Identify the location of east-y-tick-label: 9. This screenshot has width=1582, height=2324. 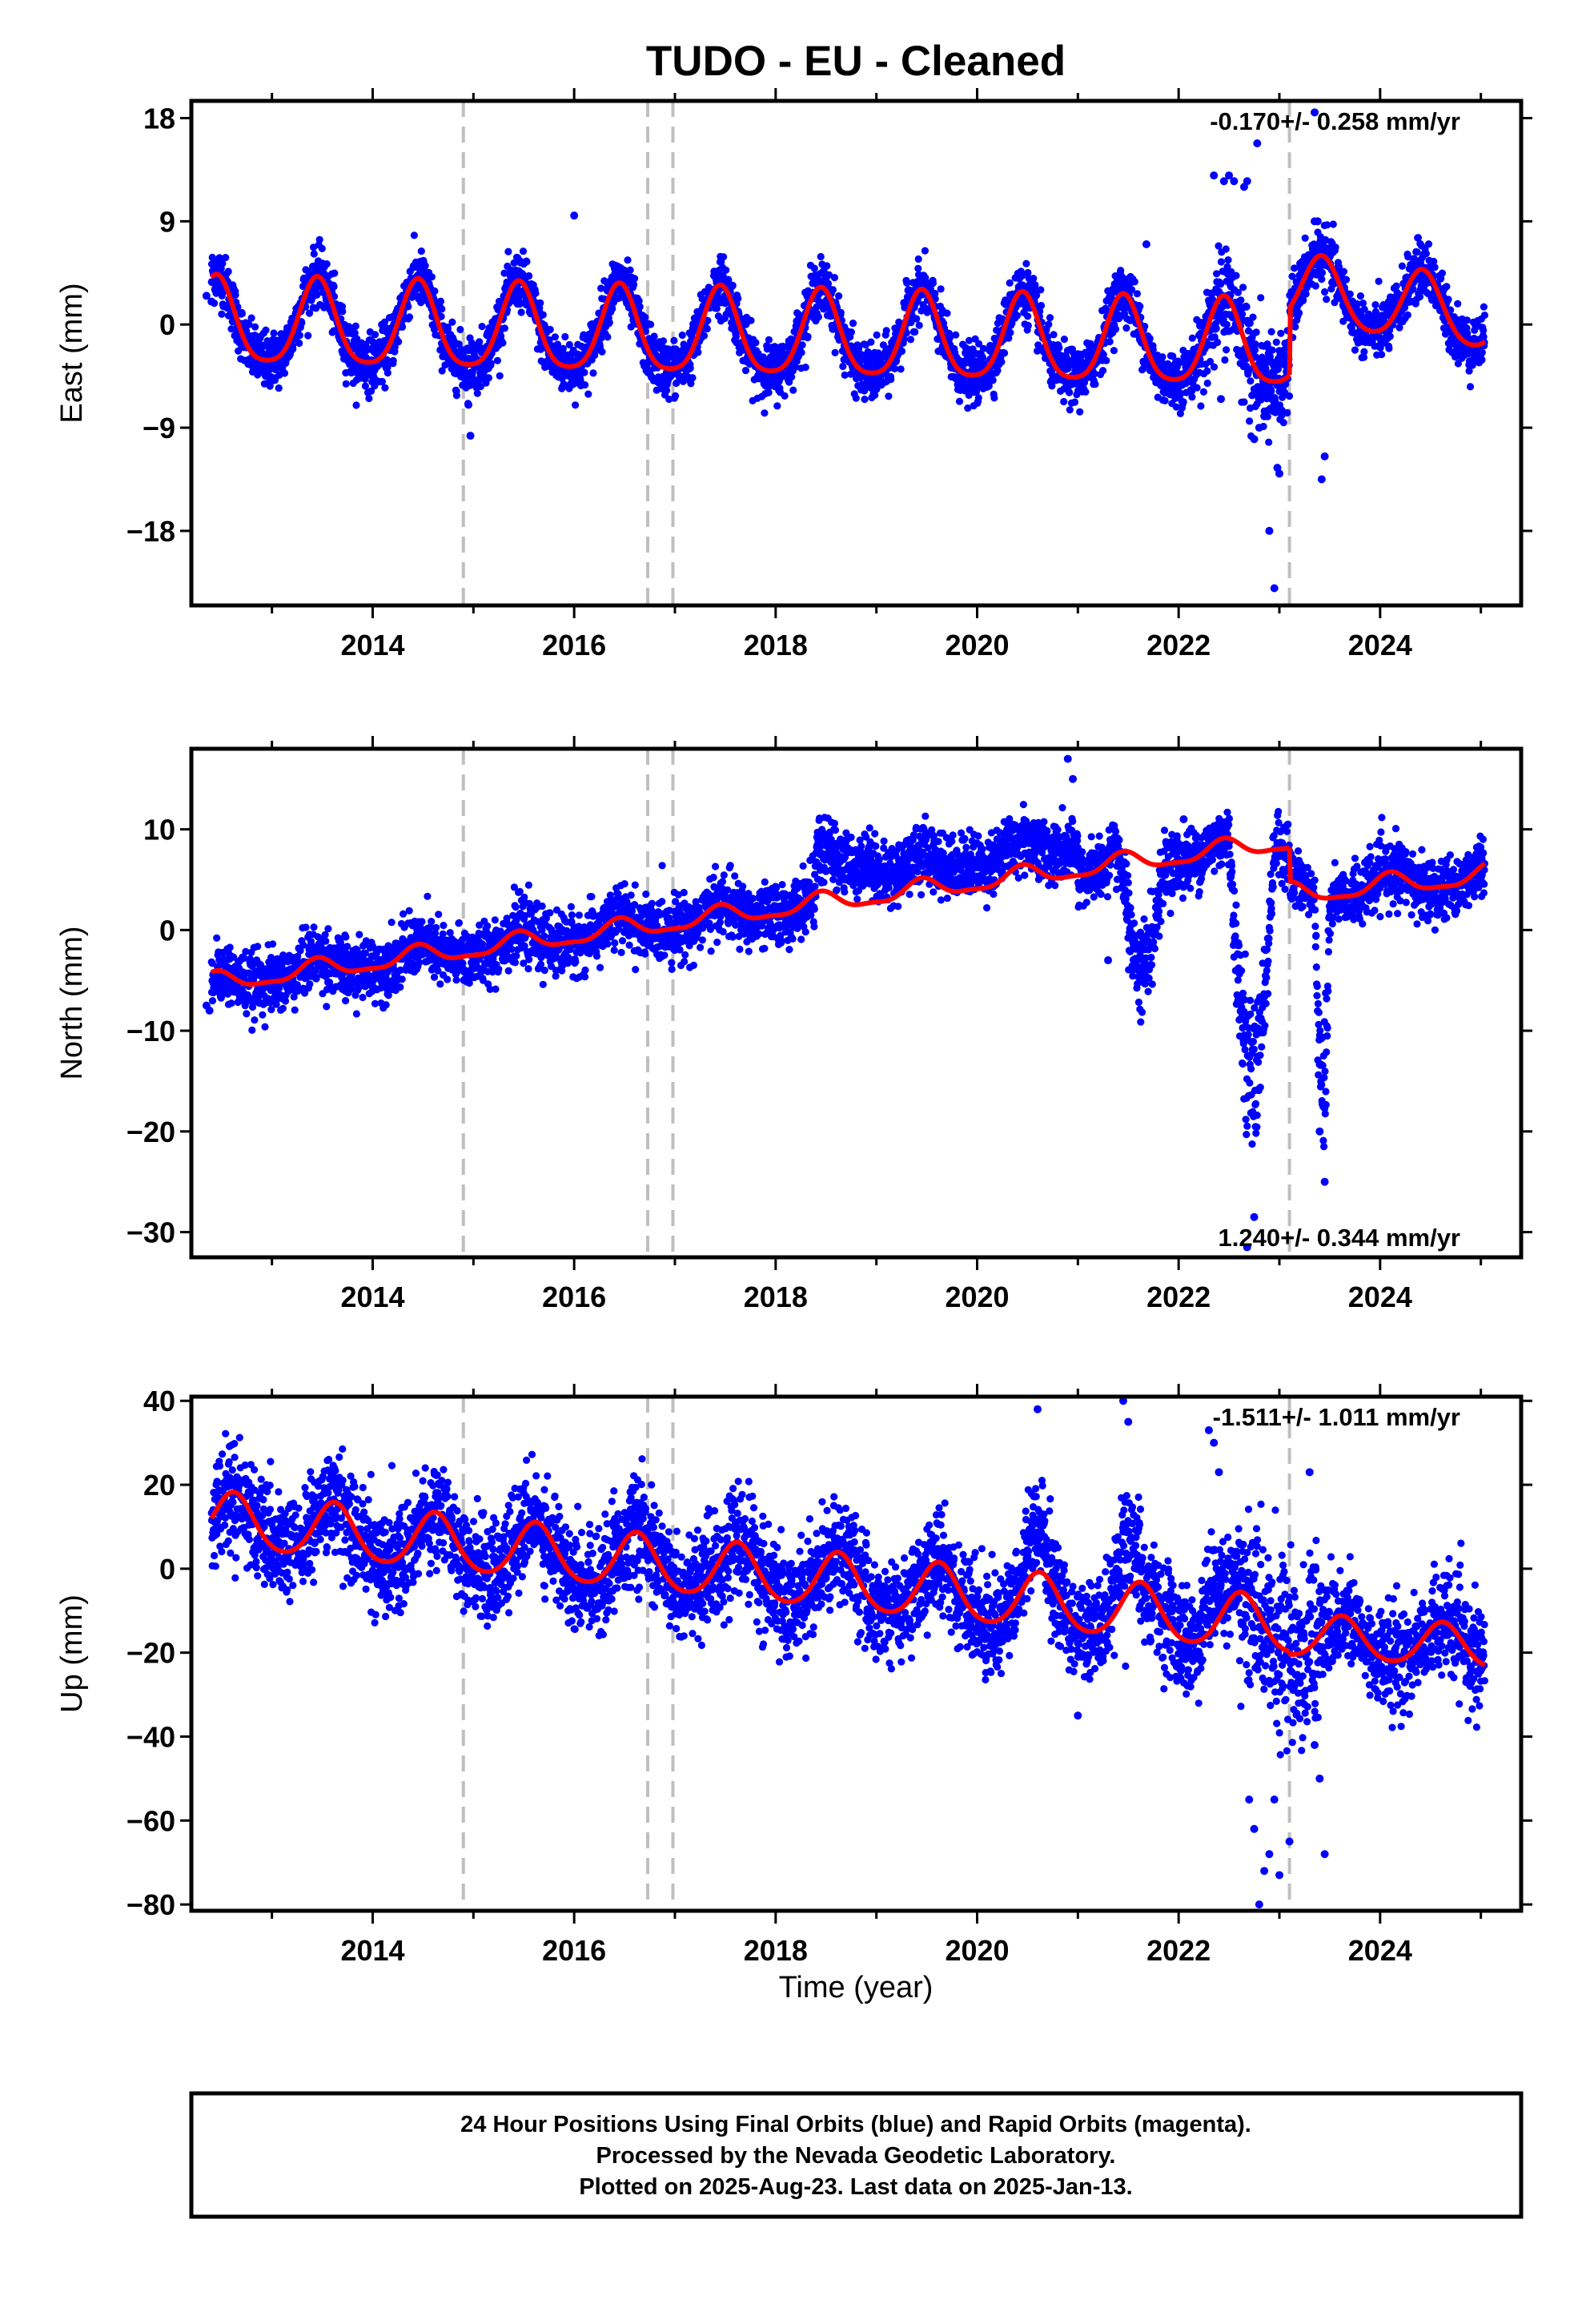
(167, 222).